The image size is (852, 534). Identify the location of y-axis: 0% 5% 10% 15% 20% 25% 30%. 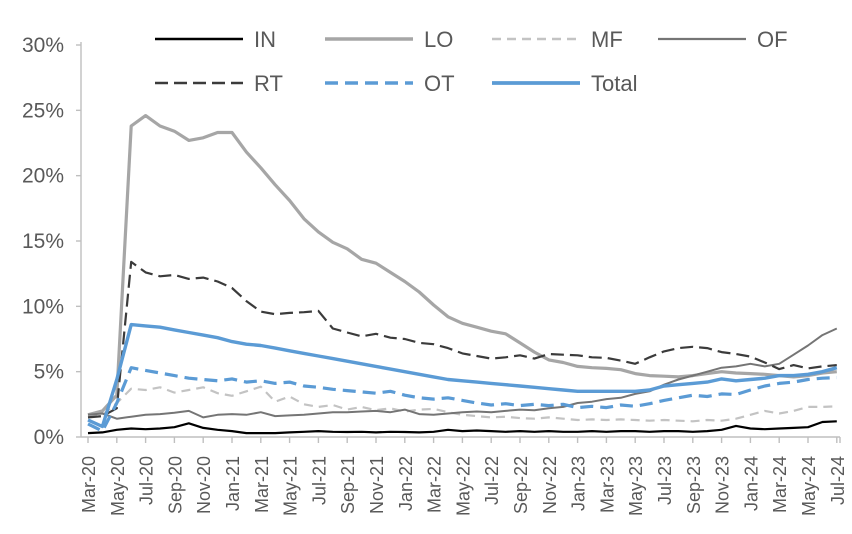
(51, 241).